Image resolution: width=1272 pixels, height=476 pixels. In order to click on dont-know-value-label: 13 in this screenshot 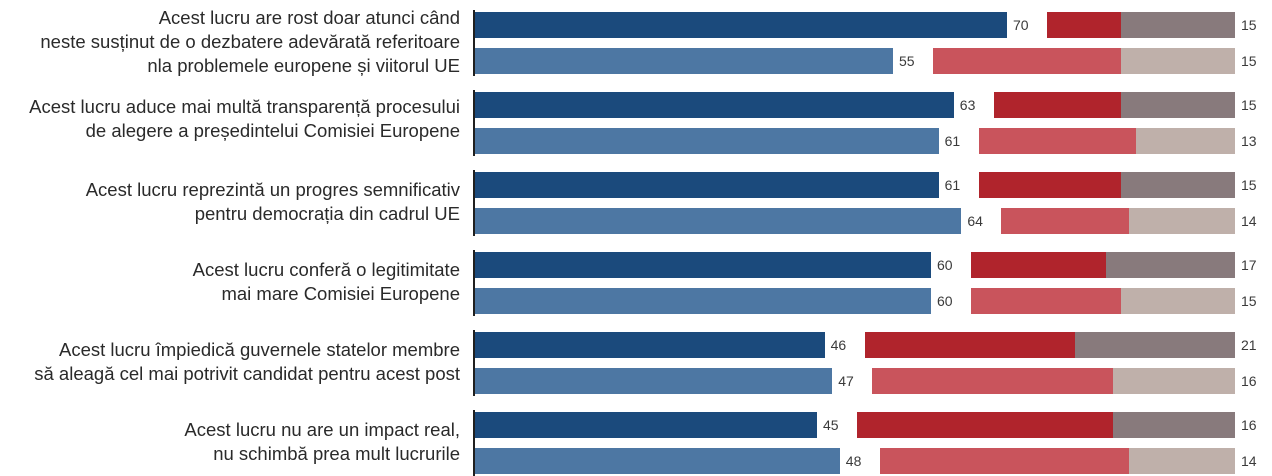, I will do `click(1249, 141)`.